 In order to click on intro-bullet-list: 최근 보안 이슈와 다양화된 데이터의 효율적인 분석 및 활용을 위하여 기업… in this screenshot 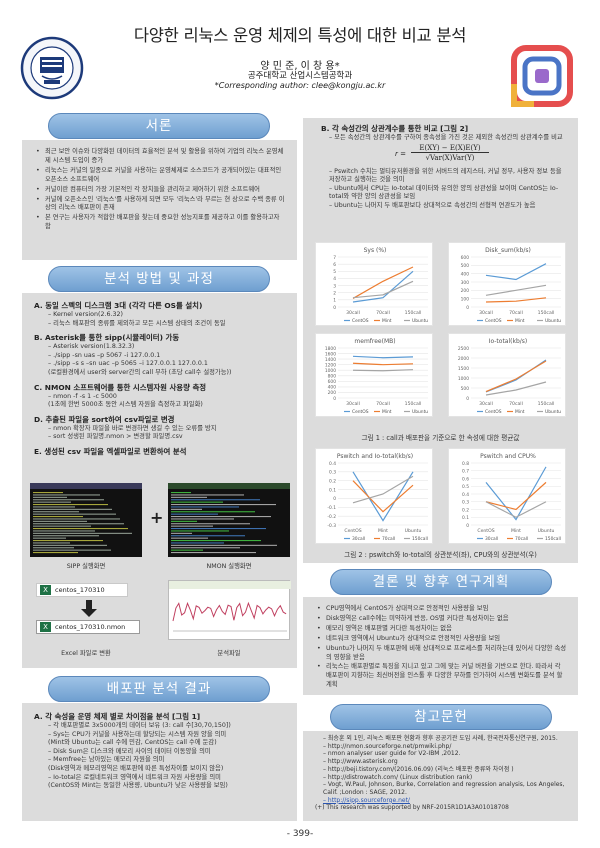, I will do `click(161, 190)`.